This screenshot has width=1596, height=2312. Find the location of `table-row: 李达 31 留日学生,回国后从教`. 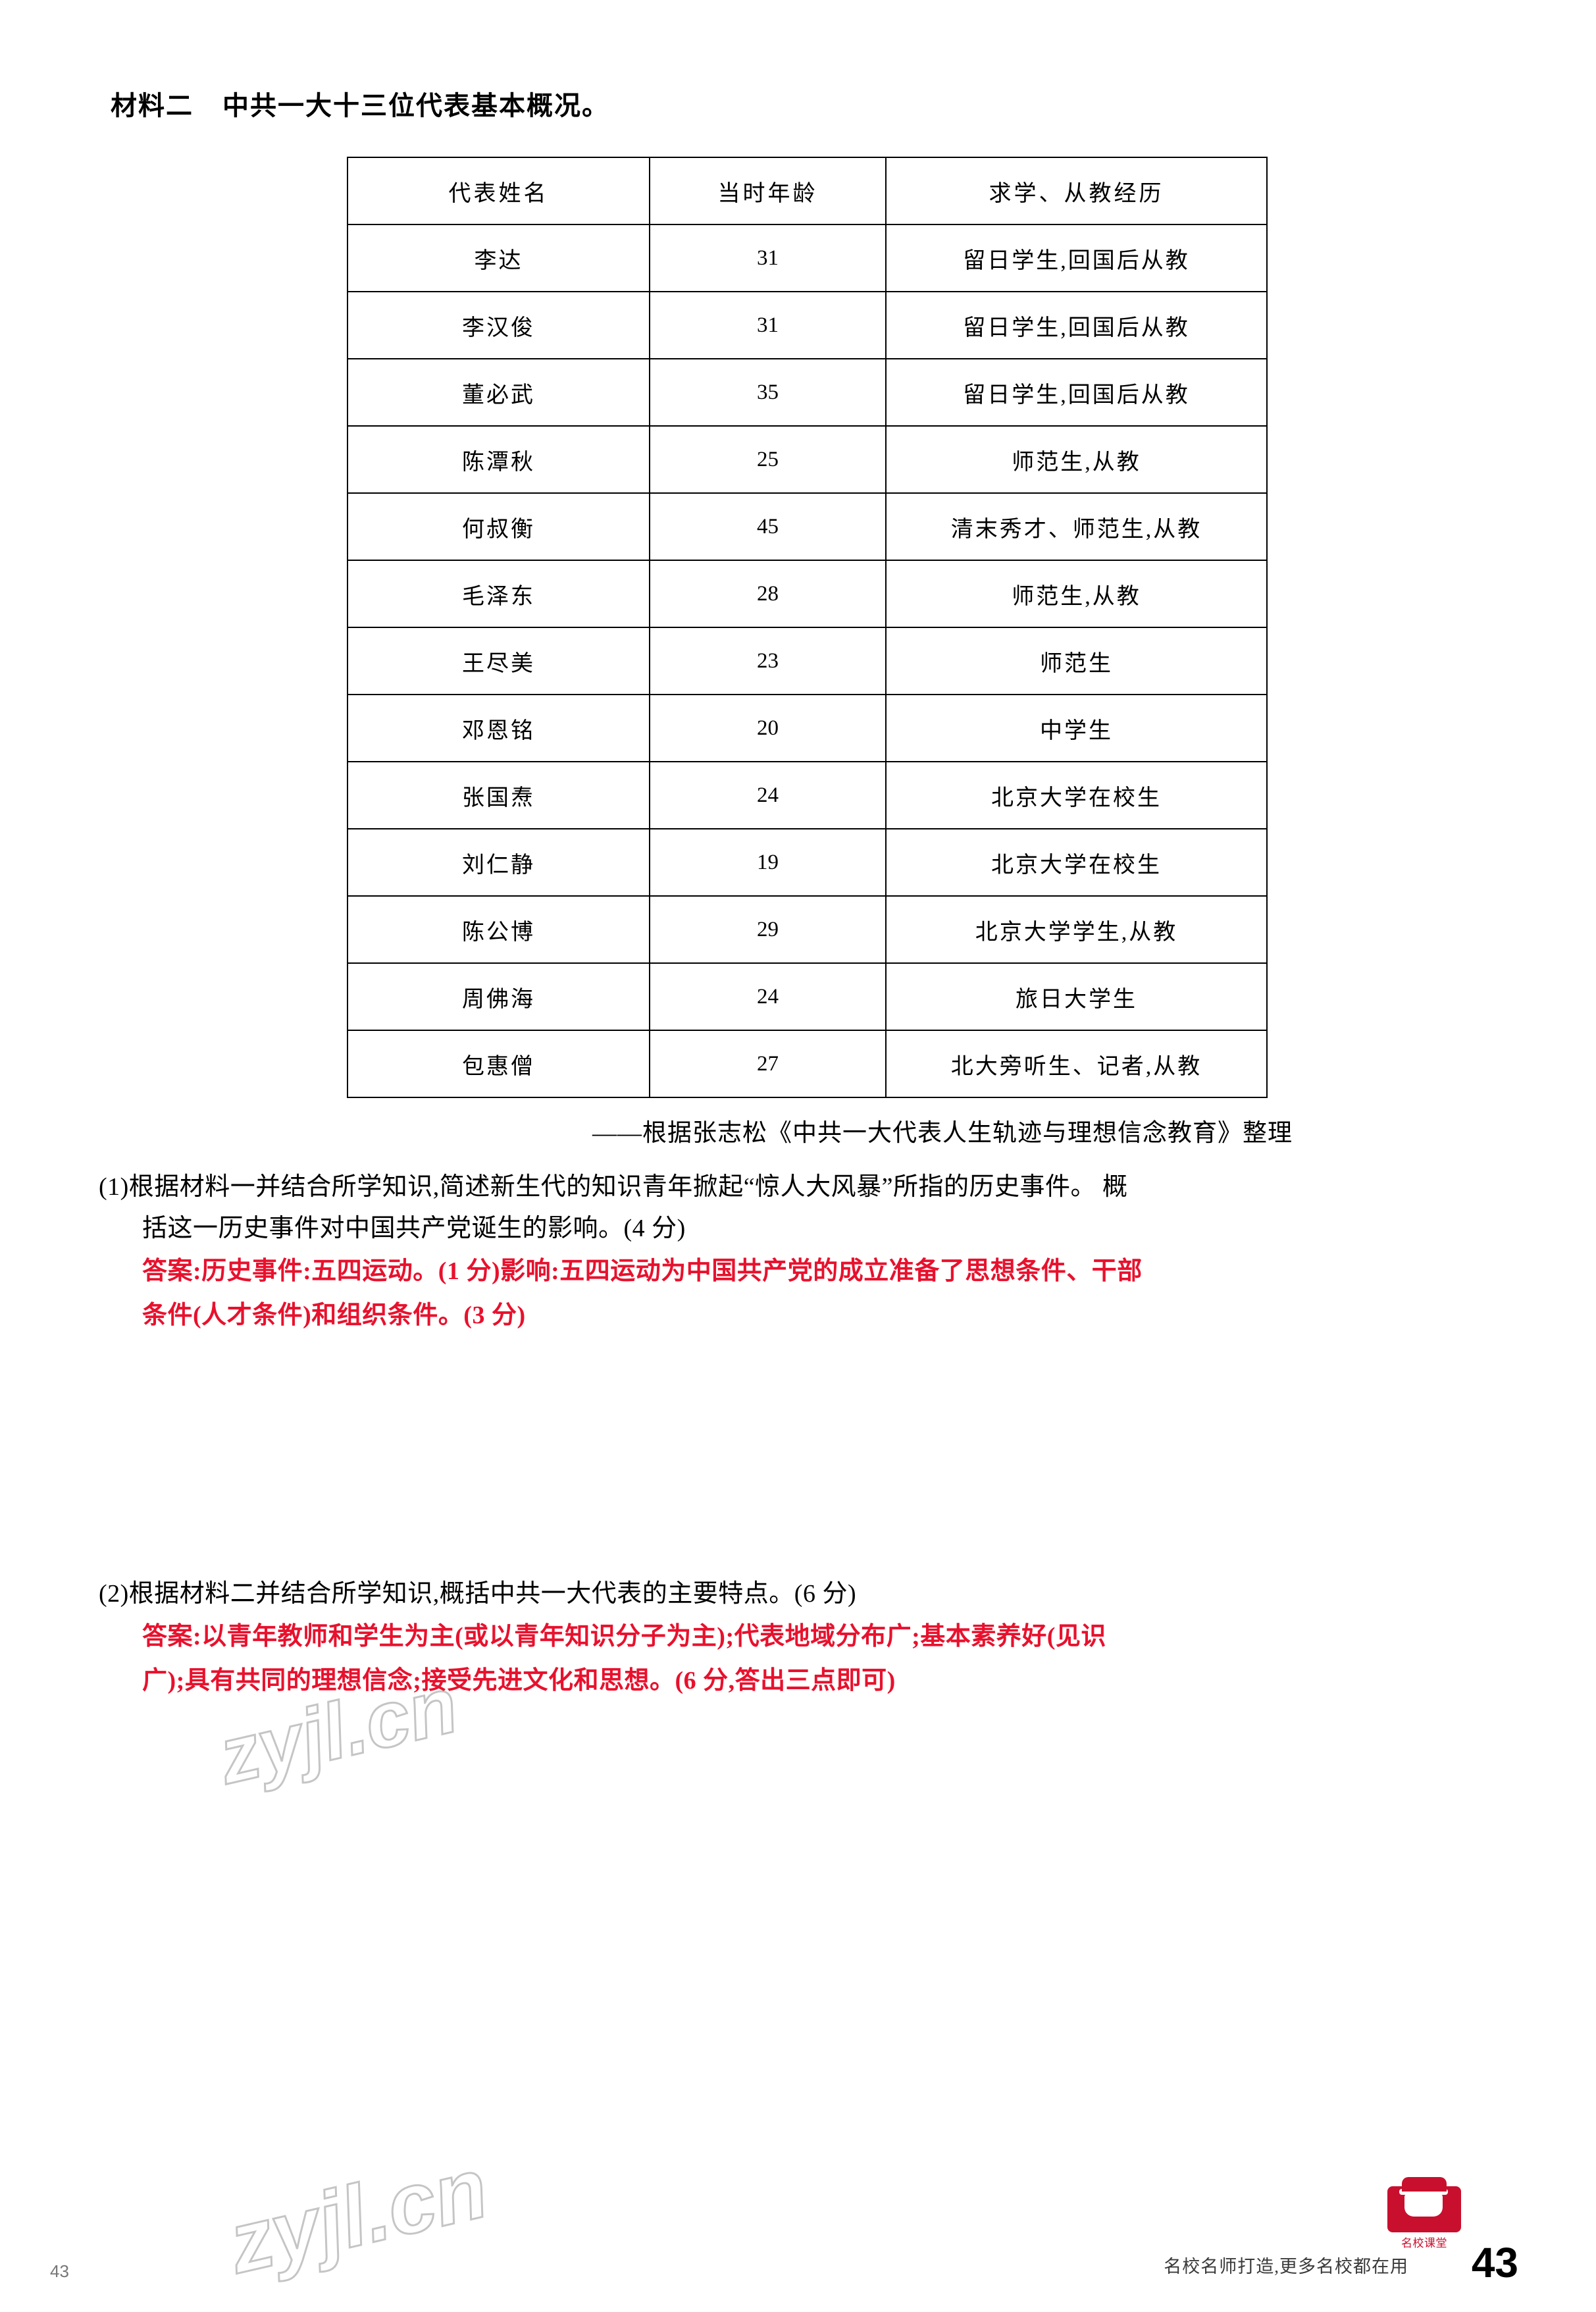

table-row: 李达 31 留日学生,回国后从教 is located at coordinates (807, 258).